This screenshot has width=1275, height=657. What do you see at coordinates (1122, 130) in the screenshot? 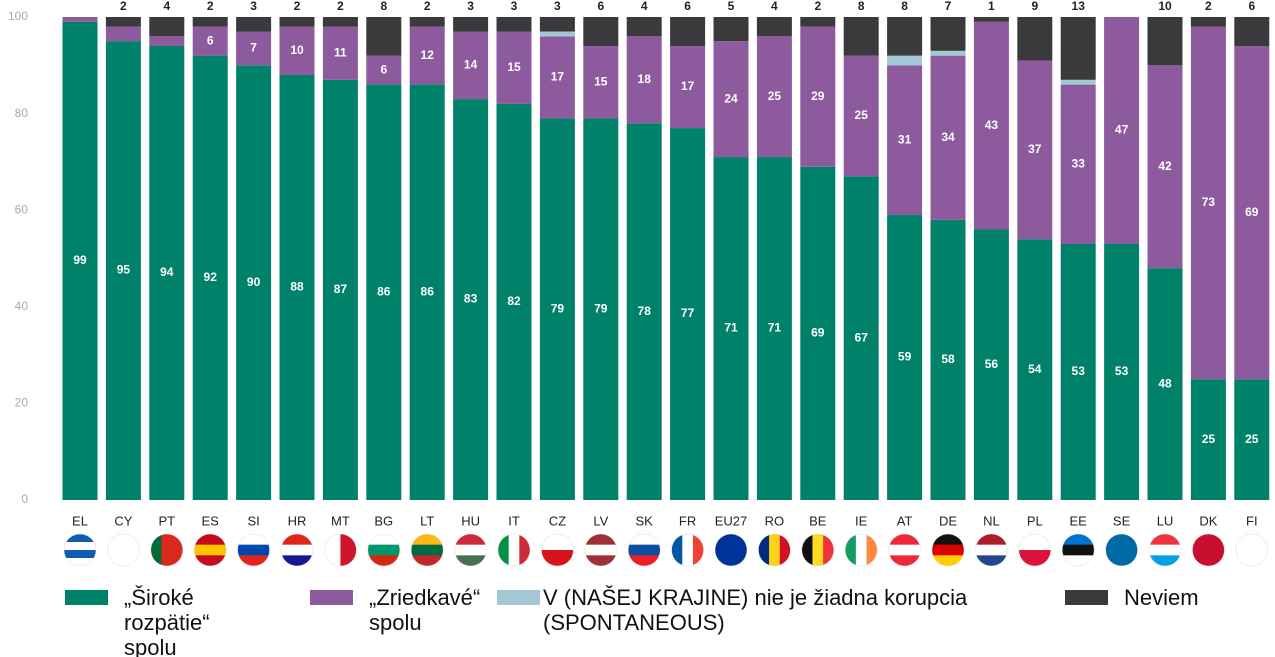
I see `data-label: 47` at bounding box center [1122, 130].